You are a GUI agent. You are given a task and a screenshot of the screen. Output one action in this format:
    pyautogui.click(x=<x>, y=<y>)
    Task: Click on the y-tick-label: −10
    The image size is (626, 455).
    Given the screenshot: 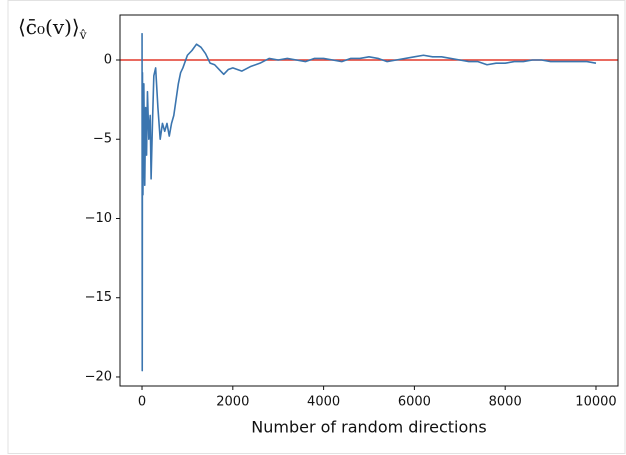 What is the action you would take?
    pyautogui.click(x=98, y=218)
    